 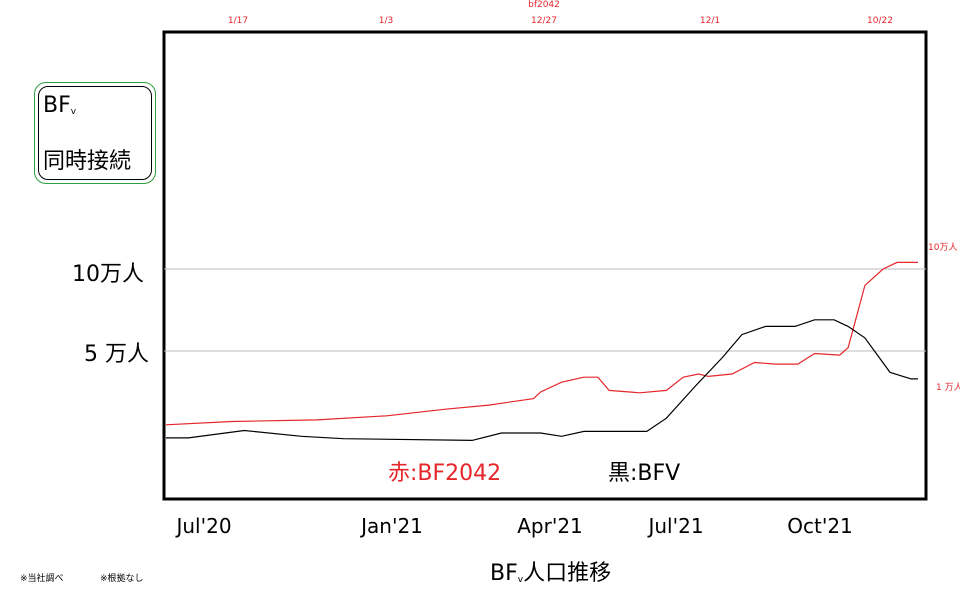 I want to click on x-tick-oct21: Oct'21, so click(x=820, y=526).